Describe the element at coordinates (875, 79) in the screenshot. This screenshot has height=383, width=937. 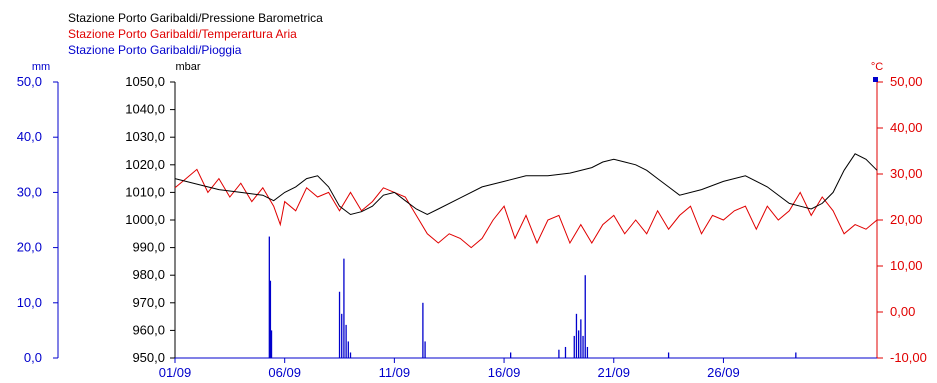
I see `axis-corner-marker` at that location.